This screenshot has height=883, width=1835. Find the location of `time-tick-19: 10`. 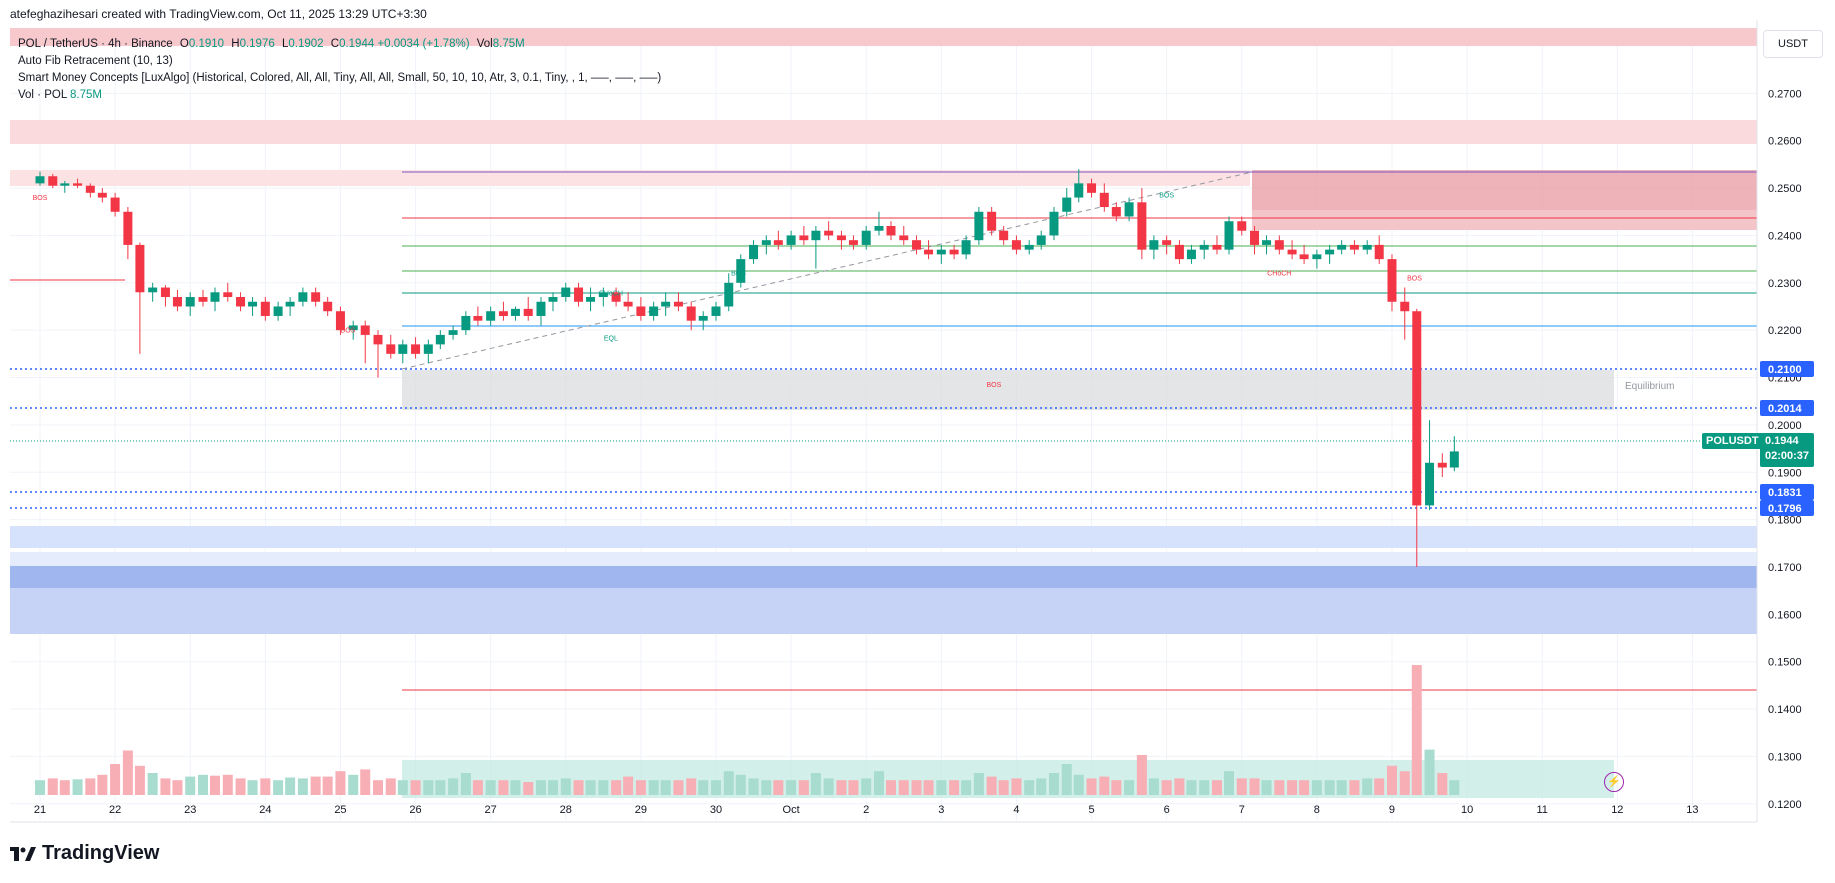

time-tick-19: 10 is located at coordinates (1467, 810).